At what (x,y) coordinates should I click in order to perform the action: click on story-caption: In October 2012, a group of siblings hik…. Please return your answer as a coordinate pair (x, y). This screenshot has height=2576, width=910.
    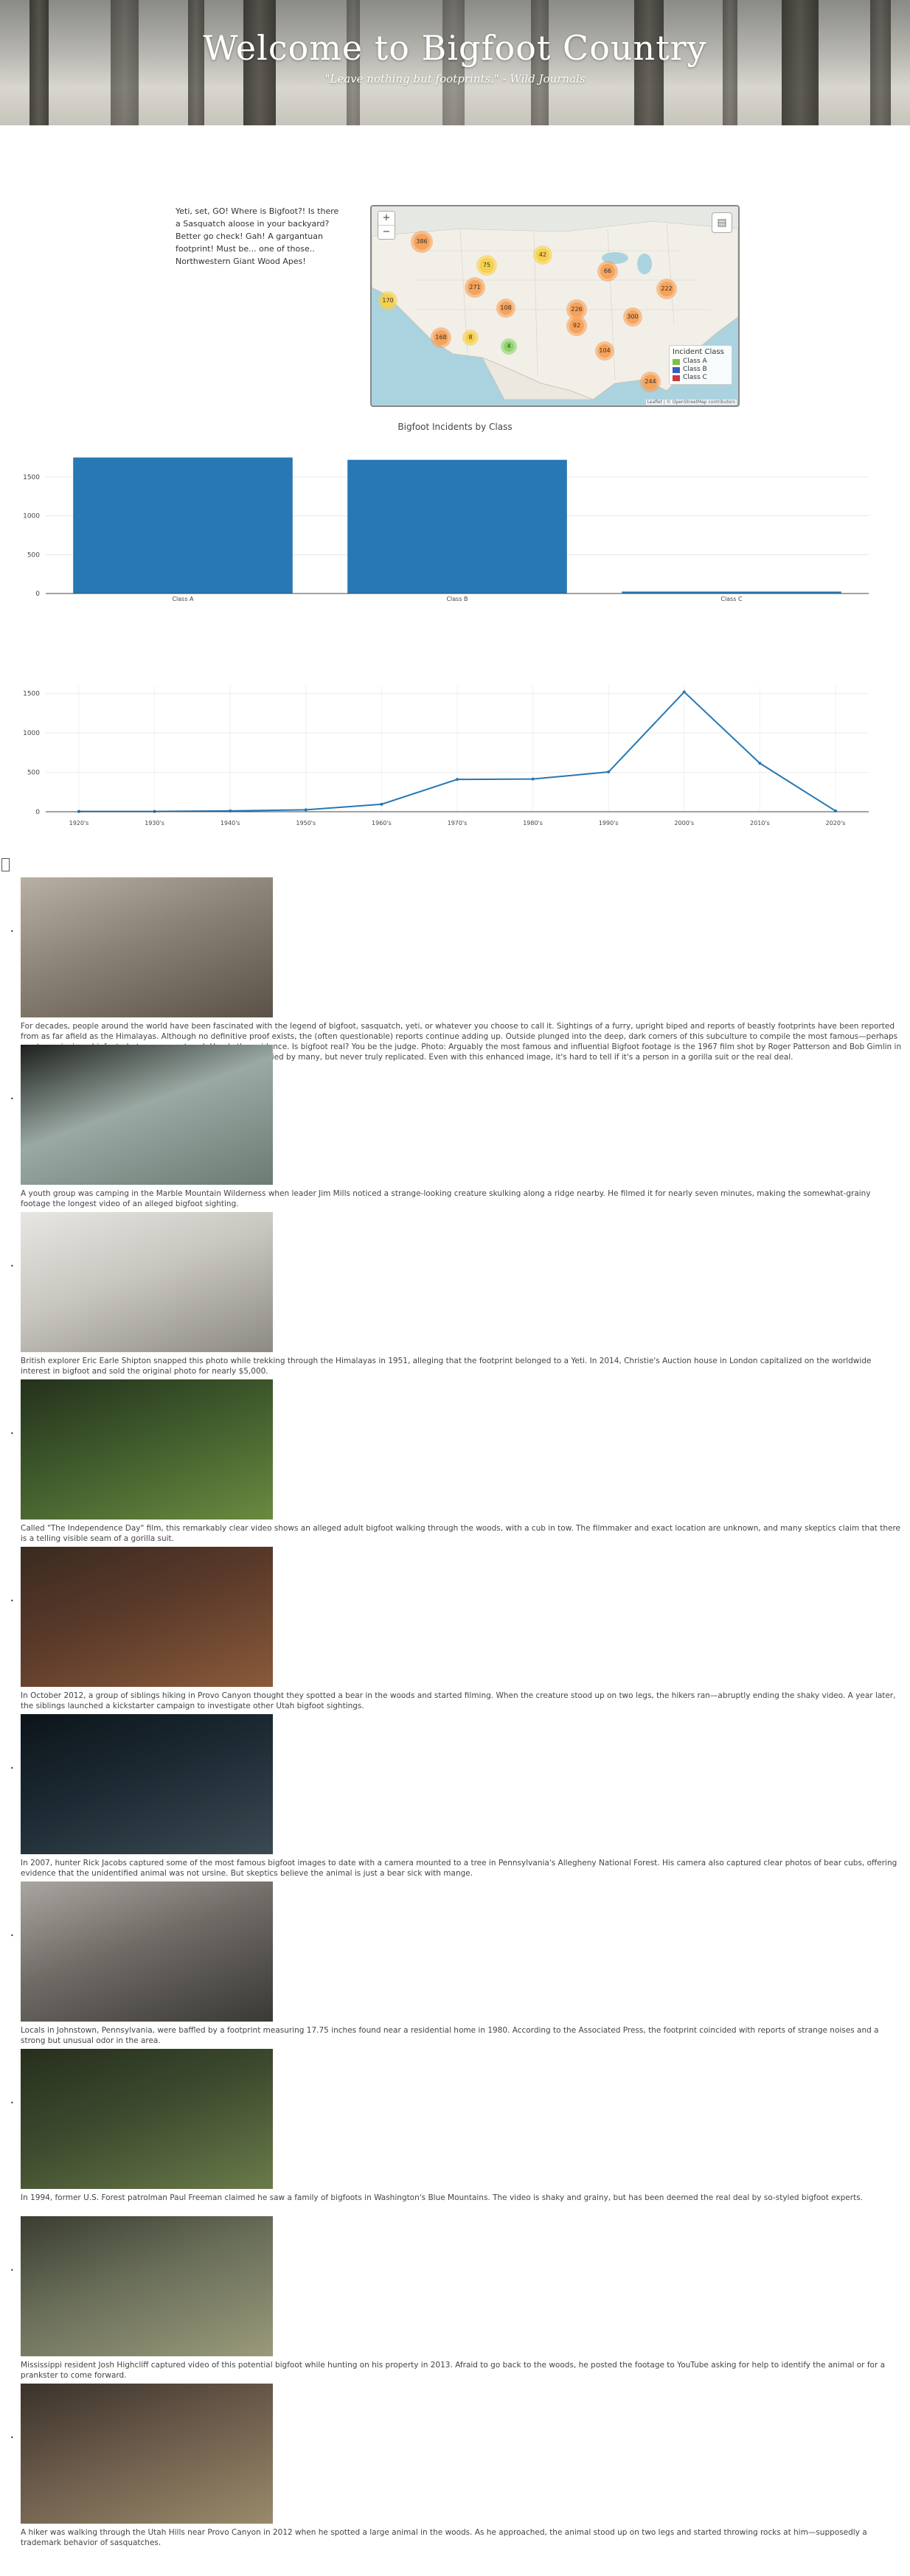
    Looking at the image, I should click on (459, 1701).